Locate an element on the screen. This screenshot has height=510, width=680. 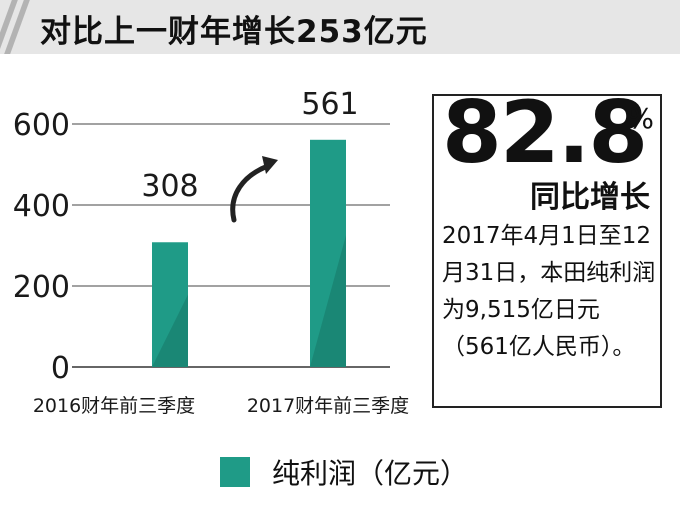
growth-unit: % is located at coordinates (640, 118).